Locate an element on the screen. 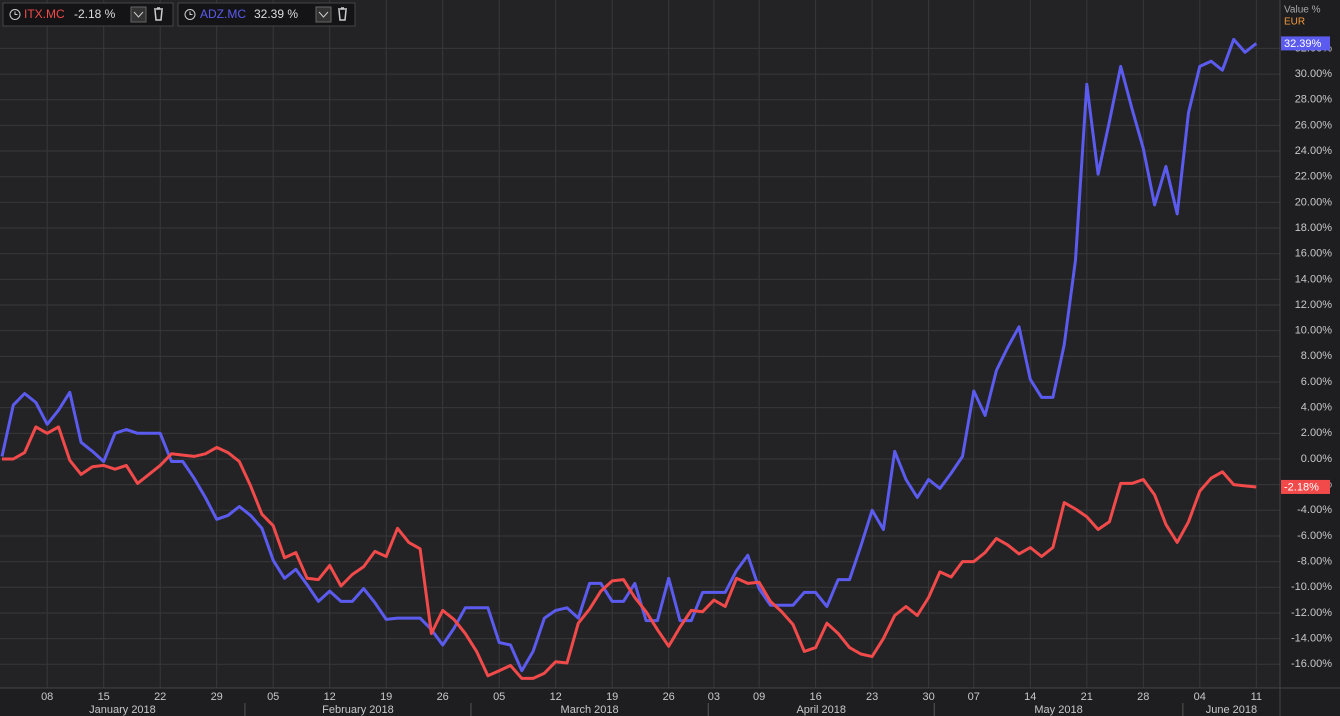  y-tick-label: 20.00% is located at coordinates (1314, 202).